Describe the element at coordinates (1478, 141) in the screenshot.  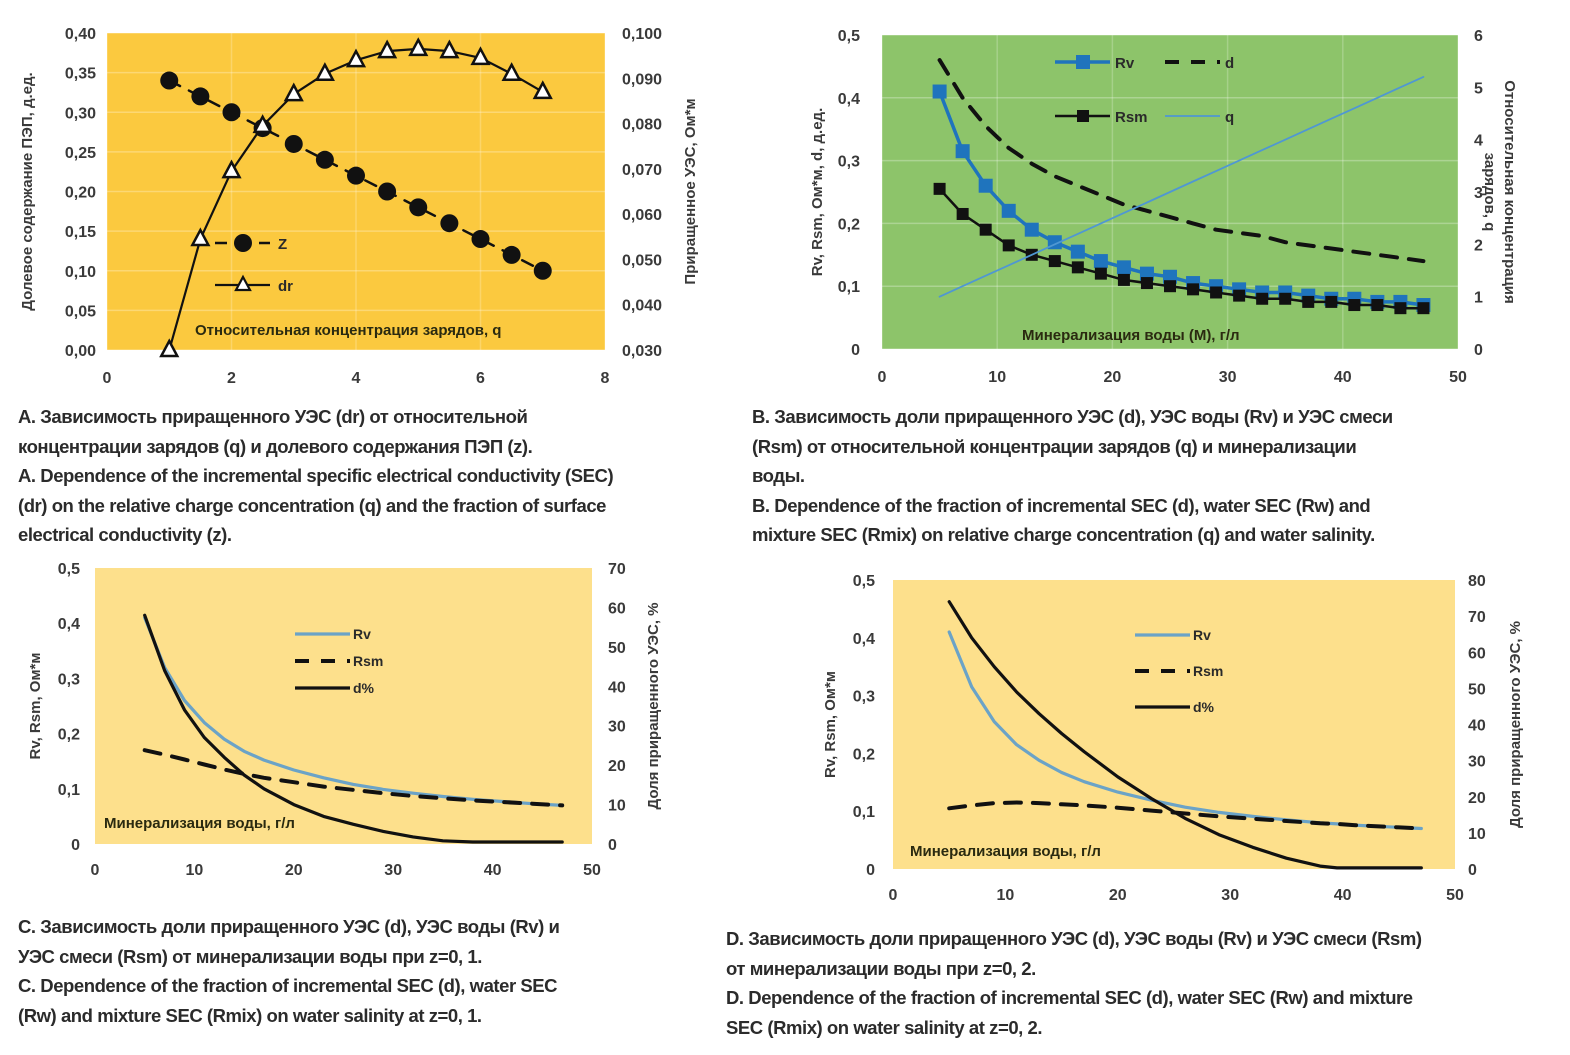
I see `y2-tick-label: 4` at that location.